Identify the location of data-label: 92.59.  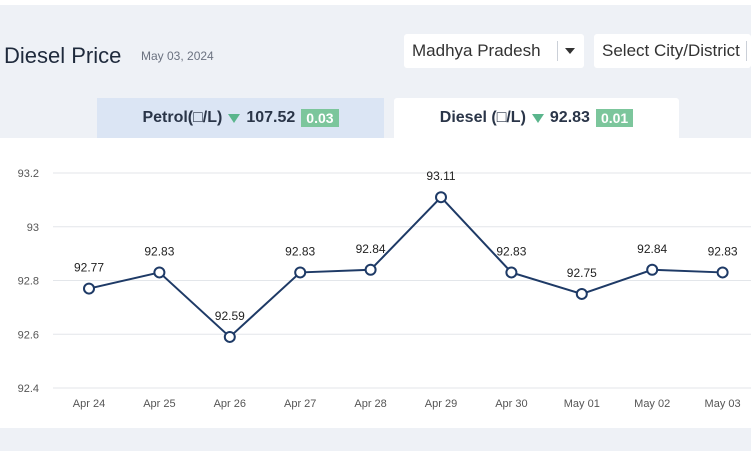
(230, 316).